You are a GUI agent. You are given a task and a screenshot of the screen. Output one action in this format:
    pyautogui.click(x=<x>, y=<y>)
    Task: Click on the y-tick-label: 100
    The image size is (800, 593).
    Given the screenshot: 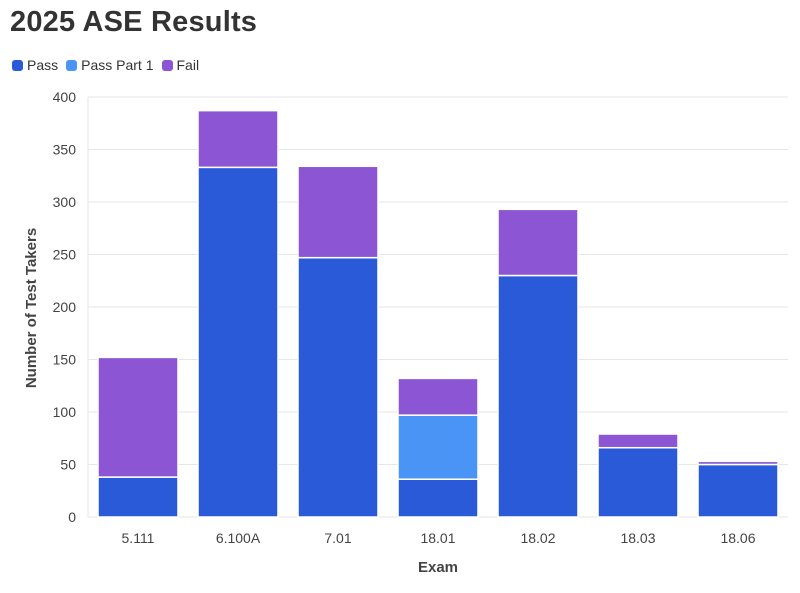 What is the action you would take?
    pyautogui.click(x=65, y=412)
    